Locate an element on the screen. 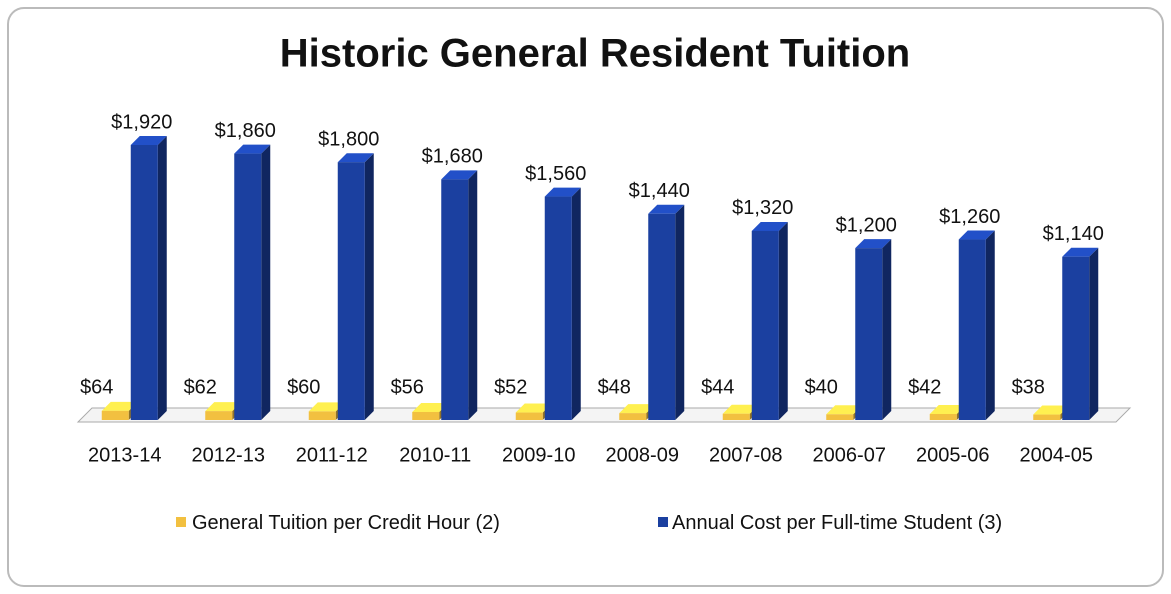  data-label: $60 is located at coordinates (303, 387).